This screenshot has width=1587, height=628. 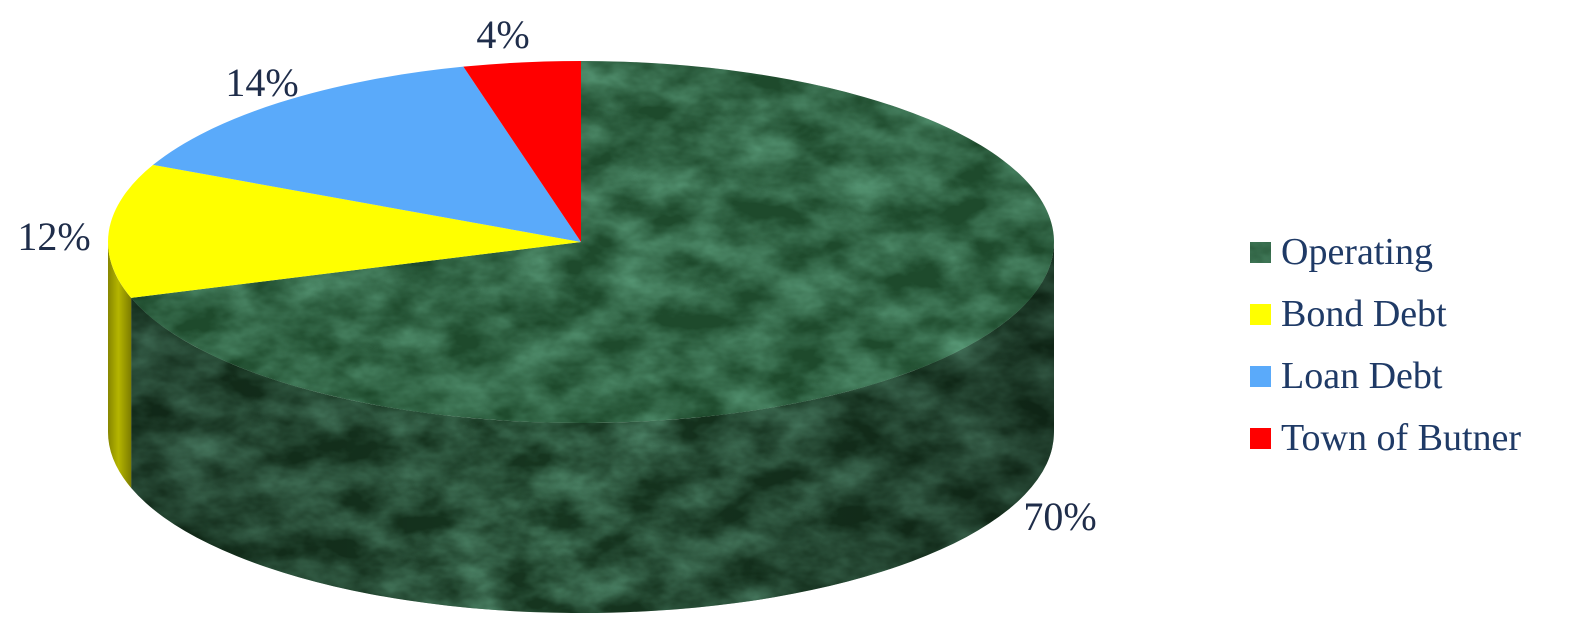 What do you see at coordinates (1362, 376) in the screenshot?
I see `legend-label-loan-debt: Loan Debt` at bounding box center [1362, 376].